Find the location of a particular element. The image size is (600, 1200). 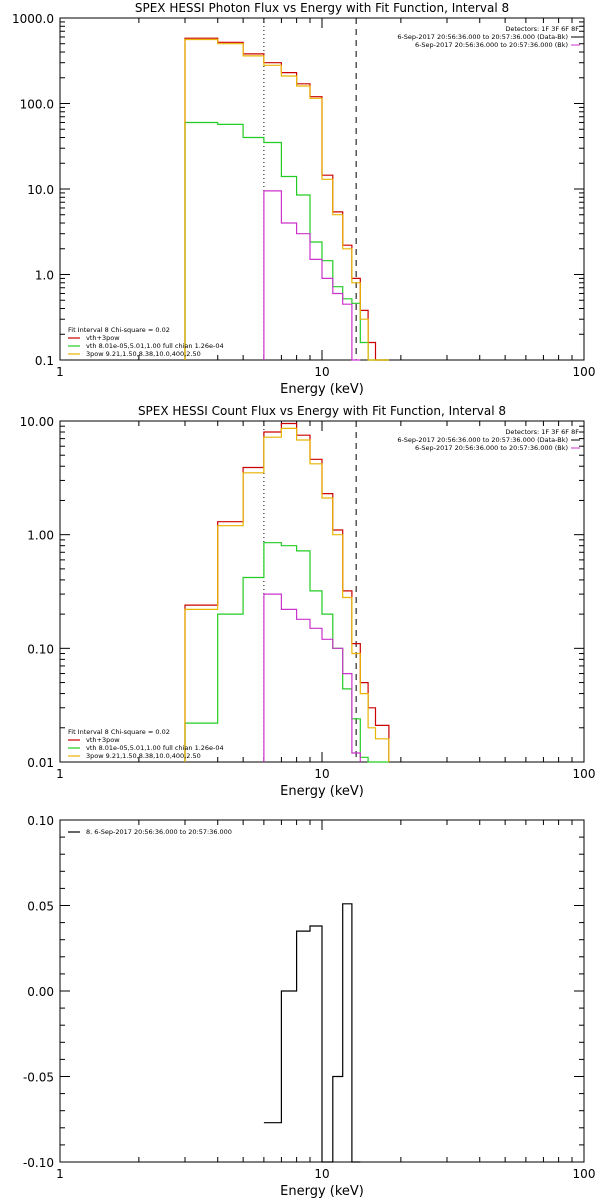

y-tick-label: 1.0 is located at coordinates (44, 276).